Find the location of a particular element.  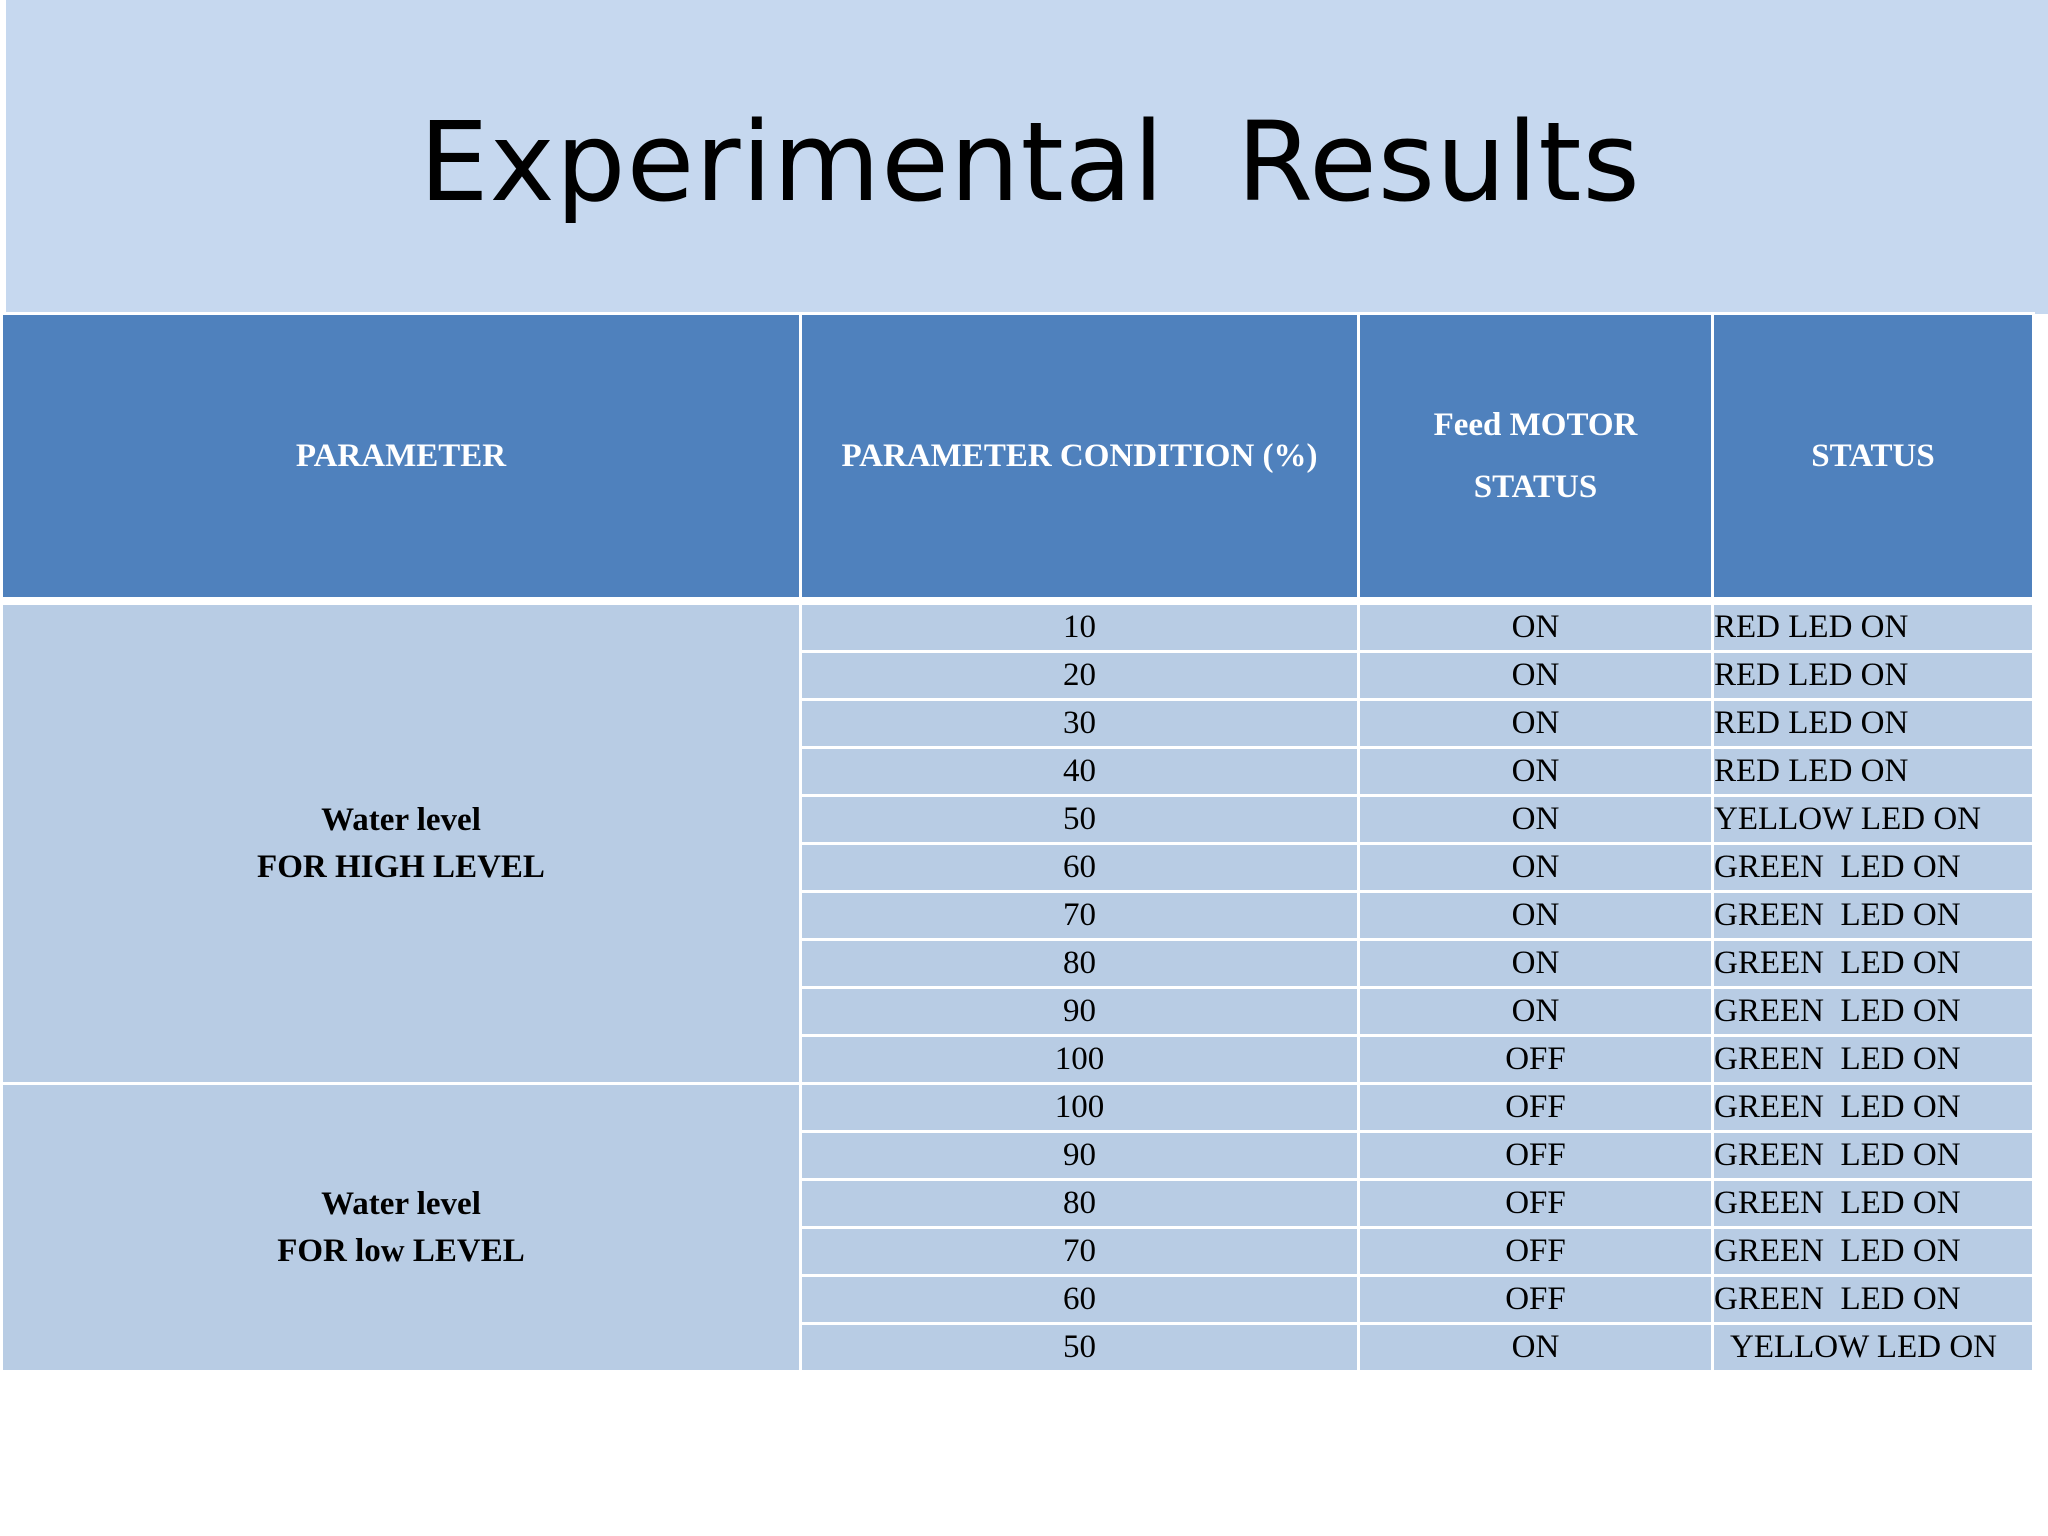

table-row: 60 ON GREEN LED ON is located at coordinates (1018, 868).